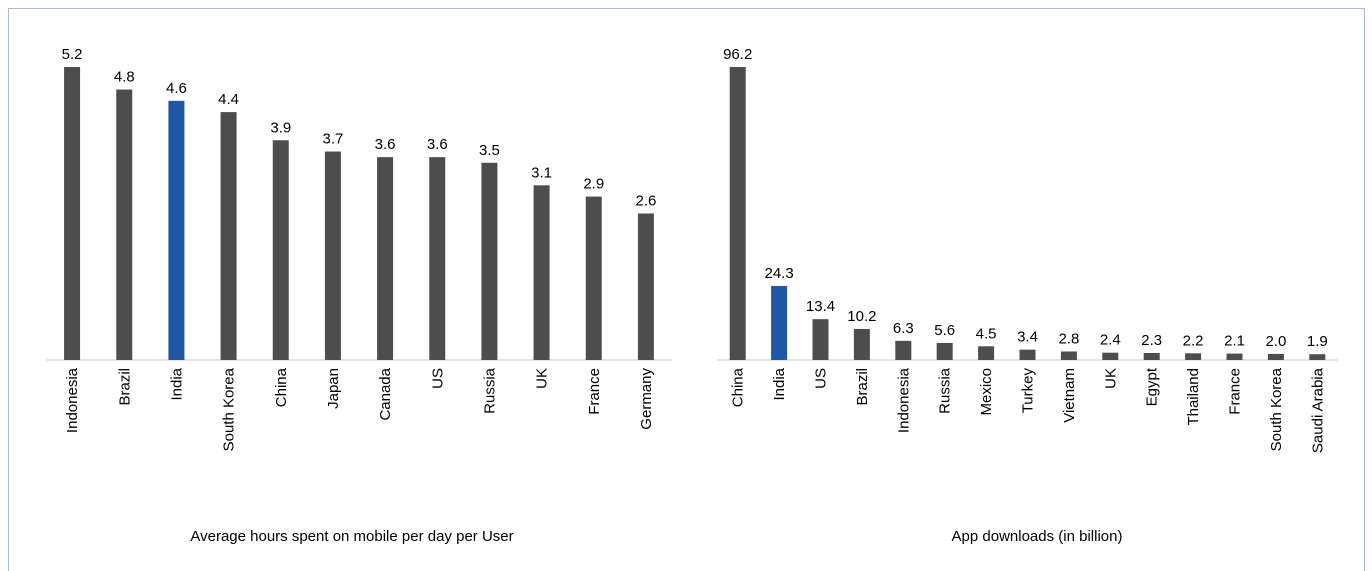  Describe the element at coordinates (332, 139) in the screenshot. I see `data-label: 3.7` at that location.